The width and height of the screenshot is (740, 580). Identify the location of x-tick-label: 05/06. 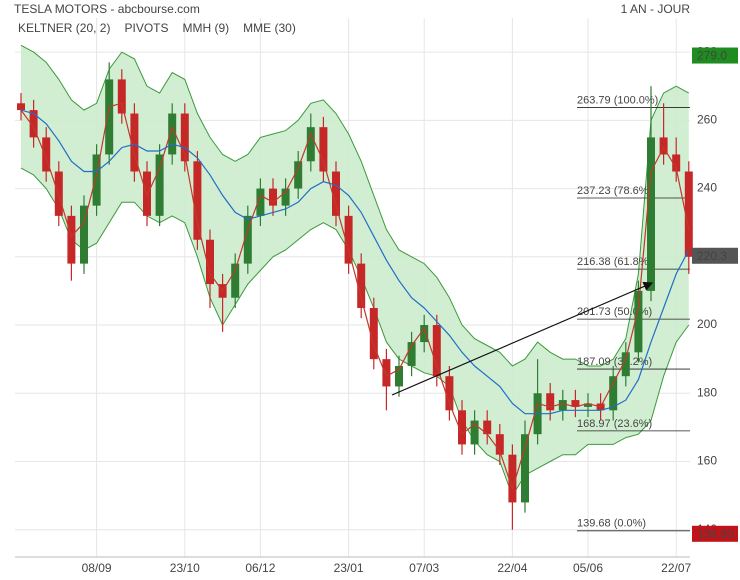
(588, 568).